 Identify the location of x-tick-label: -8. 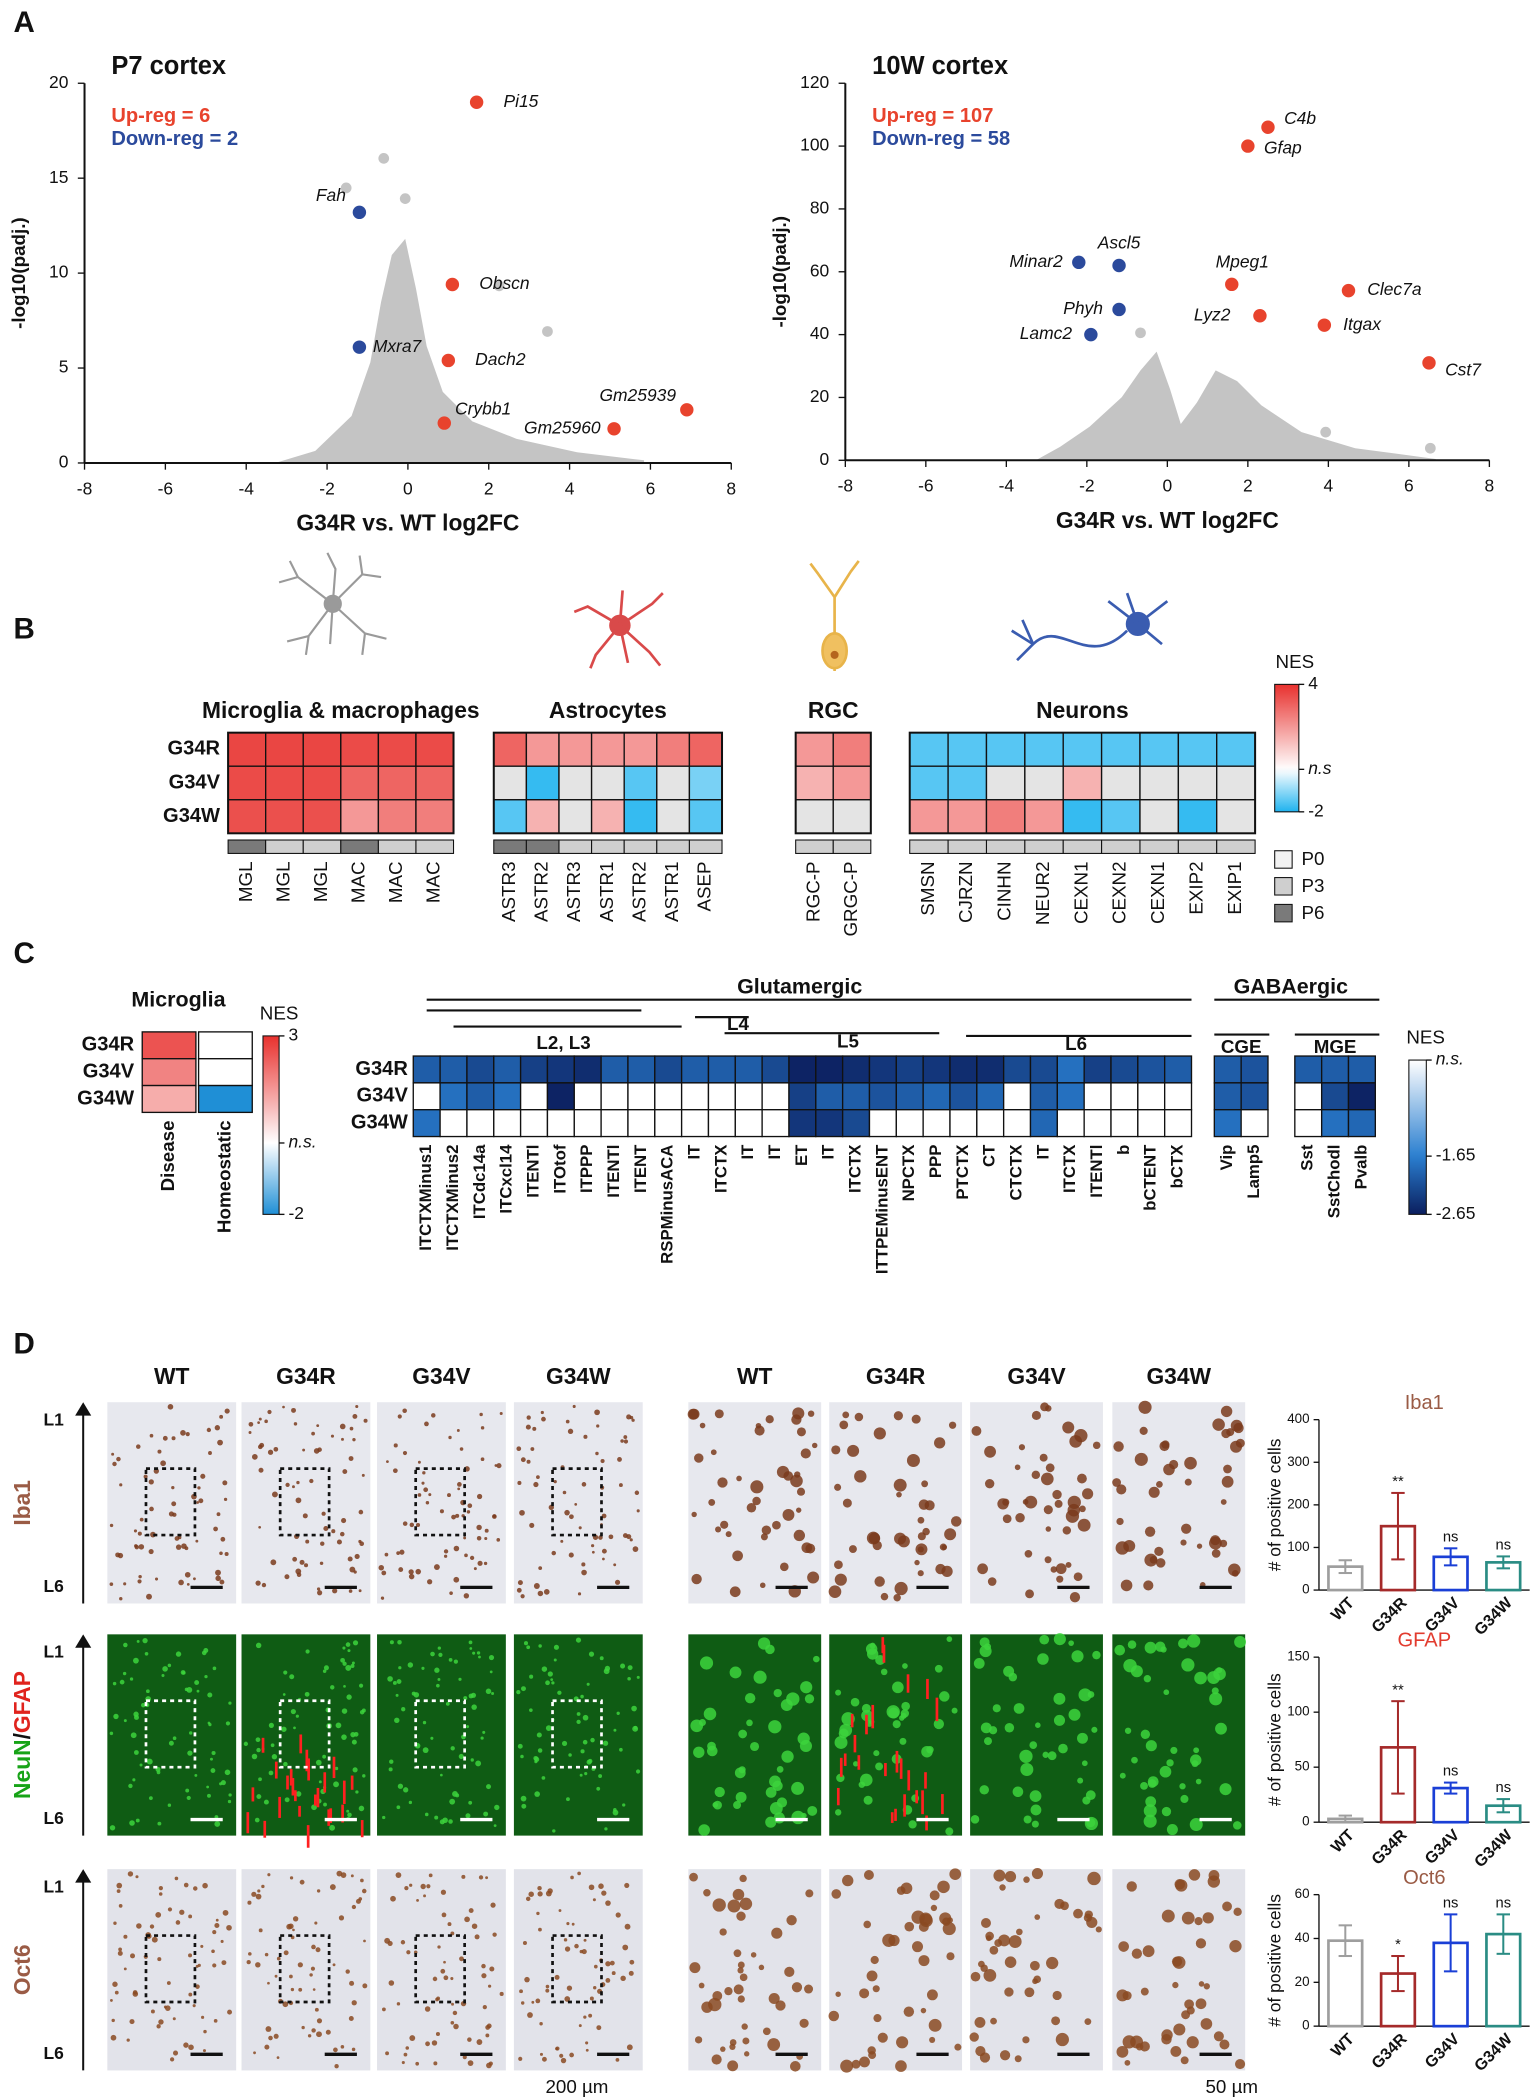
(846, 486).